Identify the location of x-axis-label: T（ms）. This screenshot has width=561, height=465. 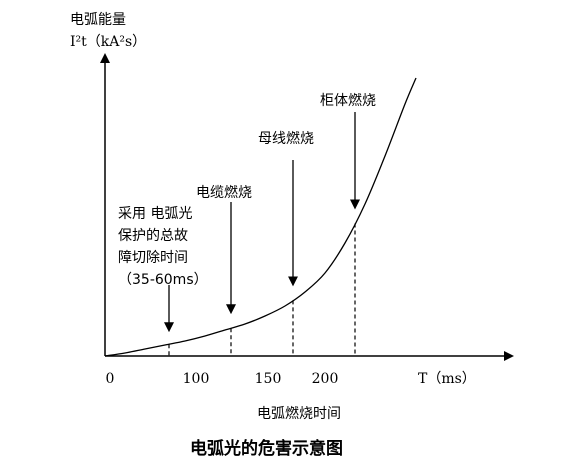
(447, 379).